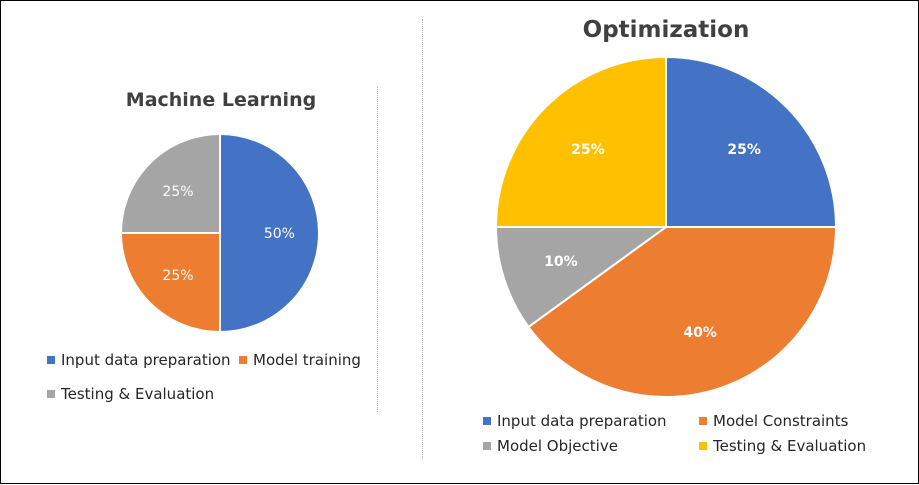 This screenshot has height=485, width=919. Describe the element at coordinates (557, 446) in the screenshot. I see `legend-label: Model Objective` at that location.